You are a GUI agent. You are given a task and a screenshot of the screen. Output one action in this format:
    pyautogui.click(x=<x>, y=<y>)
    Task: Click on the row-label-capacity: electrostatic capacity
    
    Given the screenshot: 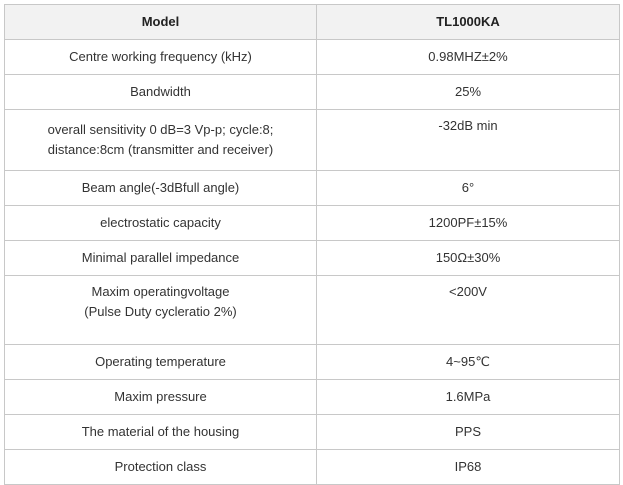 What is the action you would take?
    pyautogui.click(x=160, y=223)
    